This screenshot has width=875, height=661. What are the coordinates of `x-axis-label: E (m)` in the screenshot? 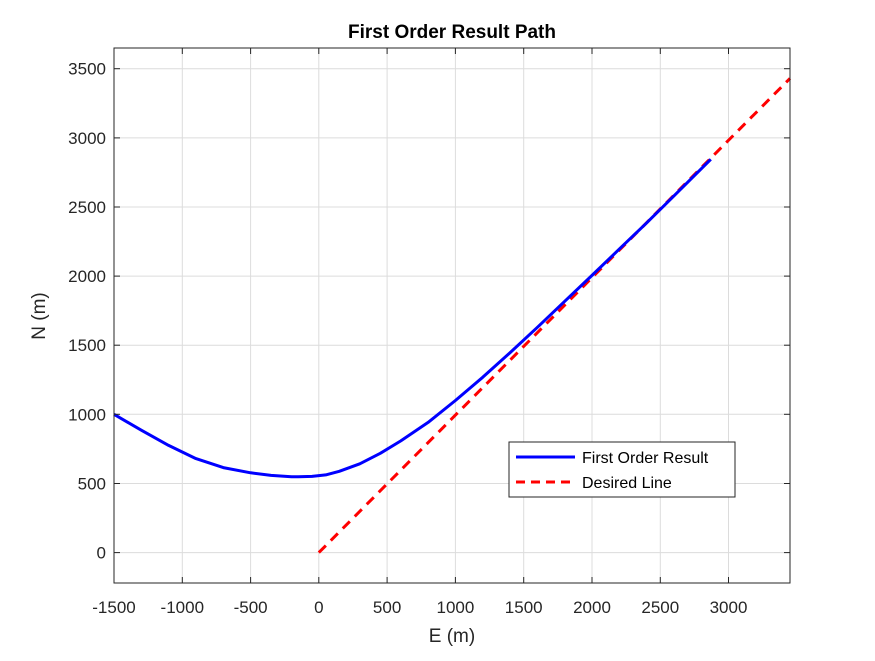 It's located at (452, 636).